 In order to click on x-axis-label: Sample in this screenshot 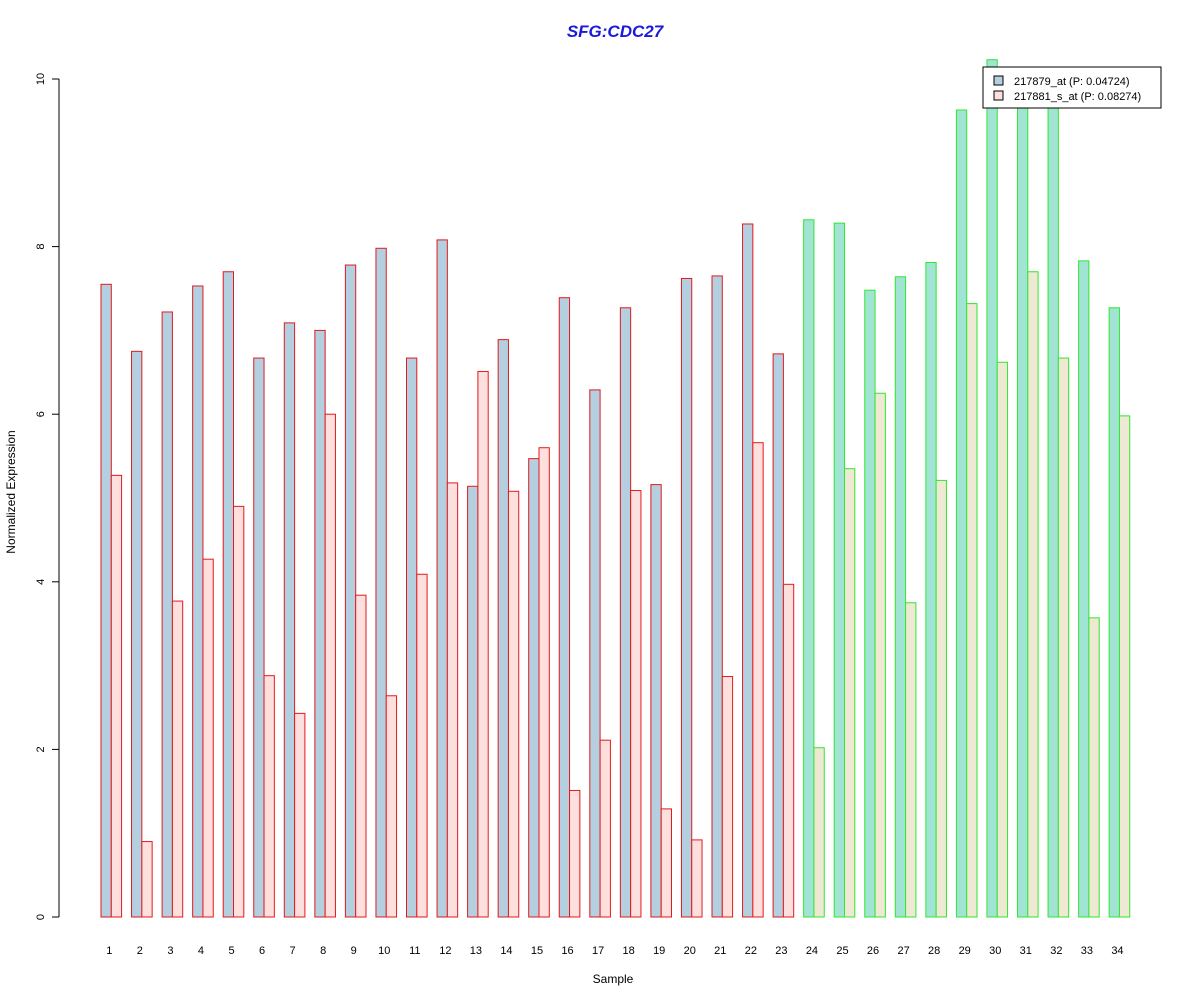, I will do `click(613, 979)`.